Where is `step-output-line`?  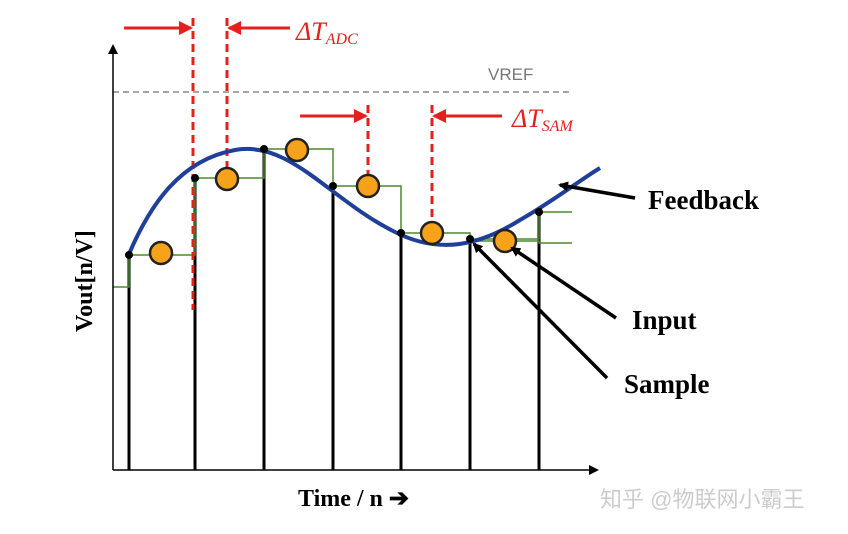
step-output-line is located at coordinates (342, 218).